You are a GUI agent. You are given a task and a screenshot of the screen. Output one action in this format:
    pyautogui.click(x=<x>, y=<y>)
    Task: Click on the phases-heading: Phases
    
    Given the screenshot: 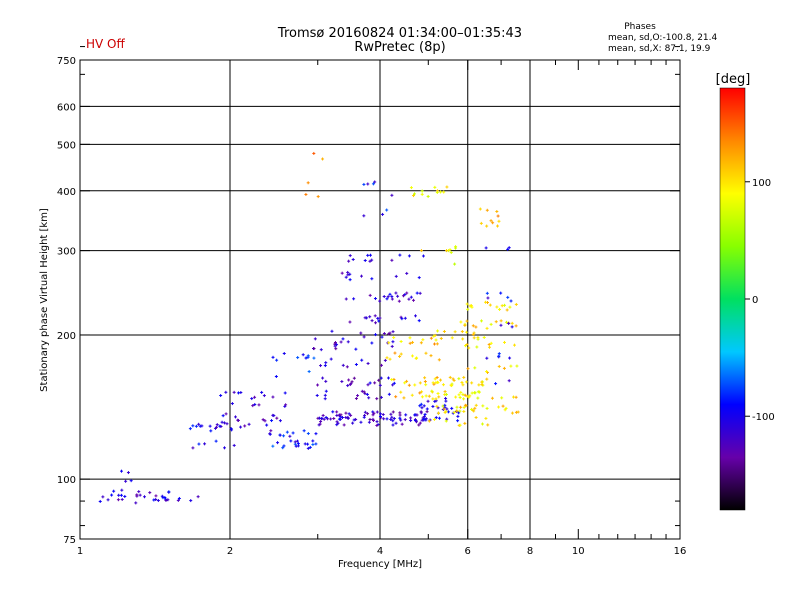 What is the action you would take?
    pyautogui.click(x=640, y=27)
    